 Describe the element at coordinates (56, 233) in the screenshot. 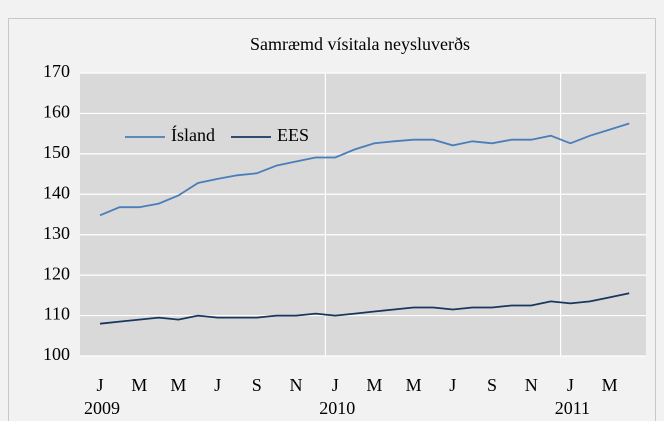

I see `y-tick-label: 130` at that location.